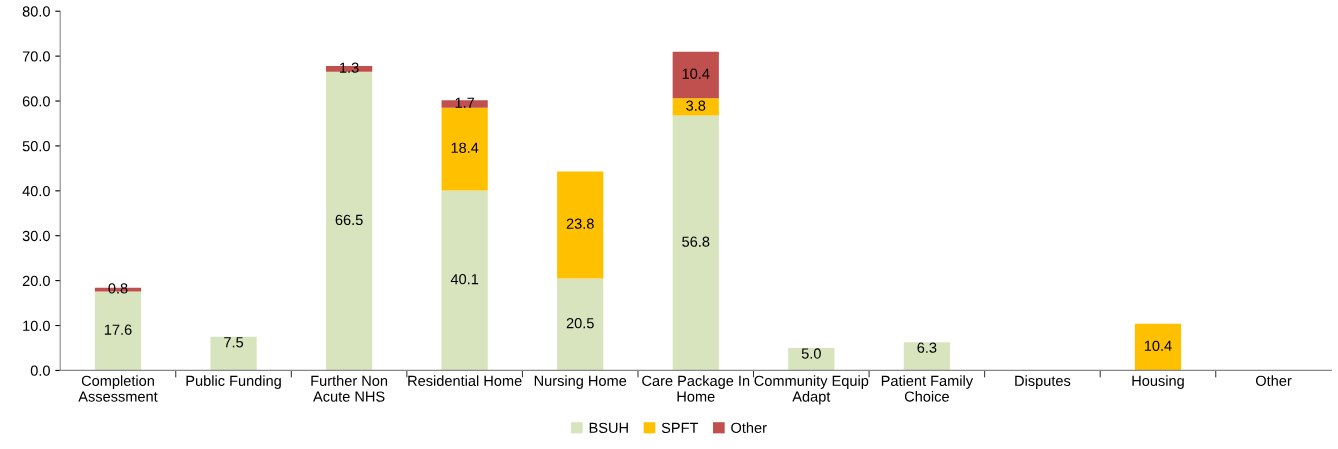  Describe the element at coordinates (580, 382) in the screenshot. I see `x-tick-label: Nursing Home` at that location.